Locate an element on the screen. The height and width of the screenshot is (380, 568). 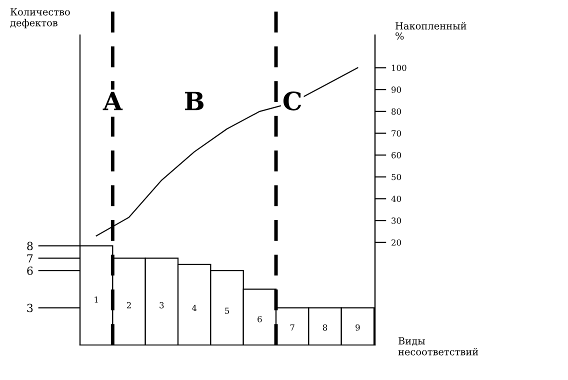
y2-tick-label: 30 is located at coordinates (397, 221).